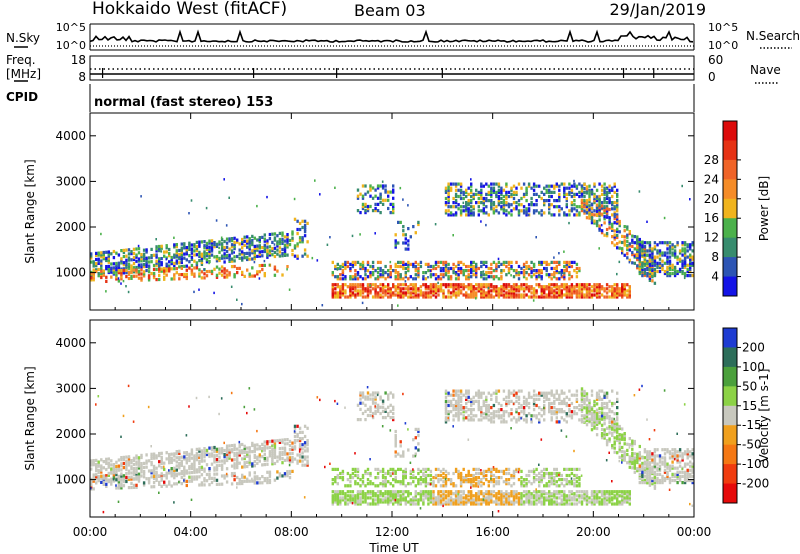 The image size is (800, 554). Describe the element at coordinates (723, 45) in the screenshot. I see `noise-right-tick-bottom: 10^0` at that location.